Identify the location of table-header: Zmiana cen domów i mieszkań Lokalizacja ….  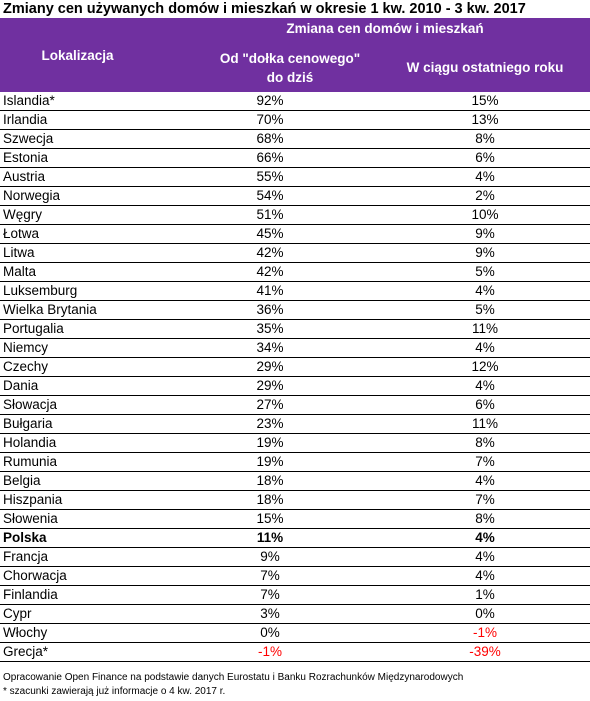
(295, 55).